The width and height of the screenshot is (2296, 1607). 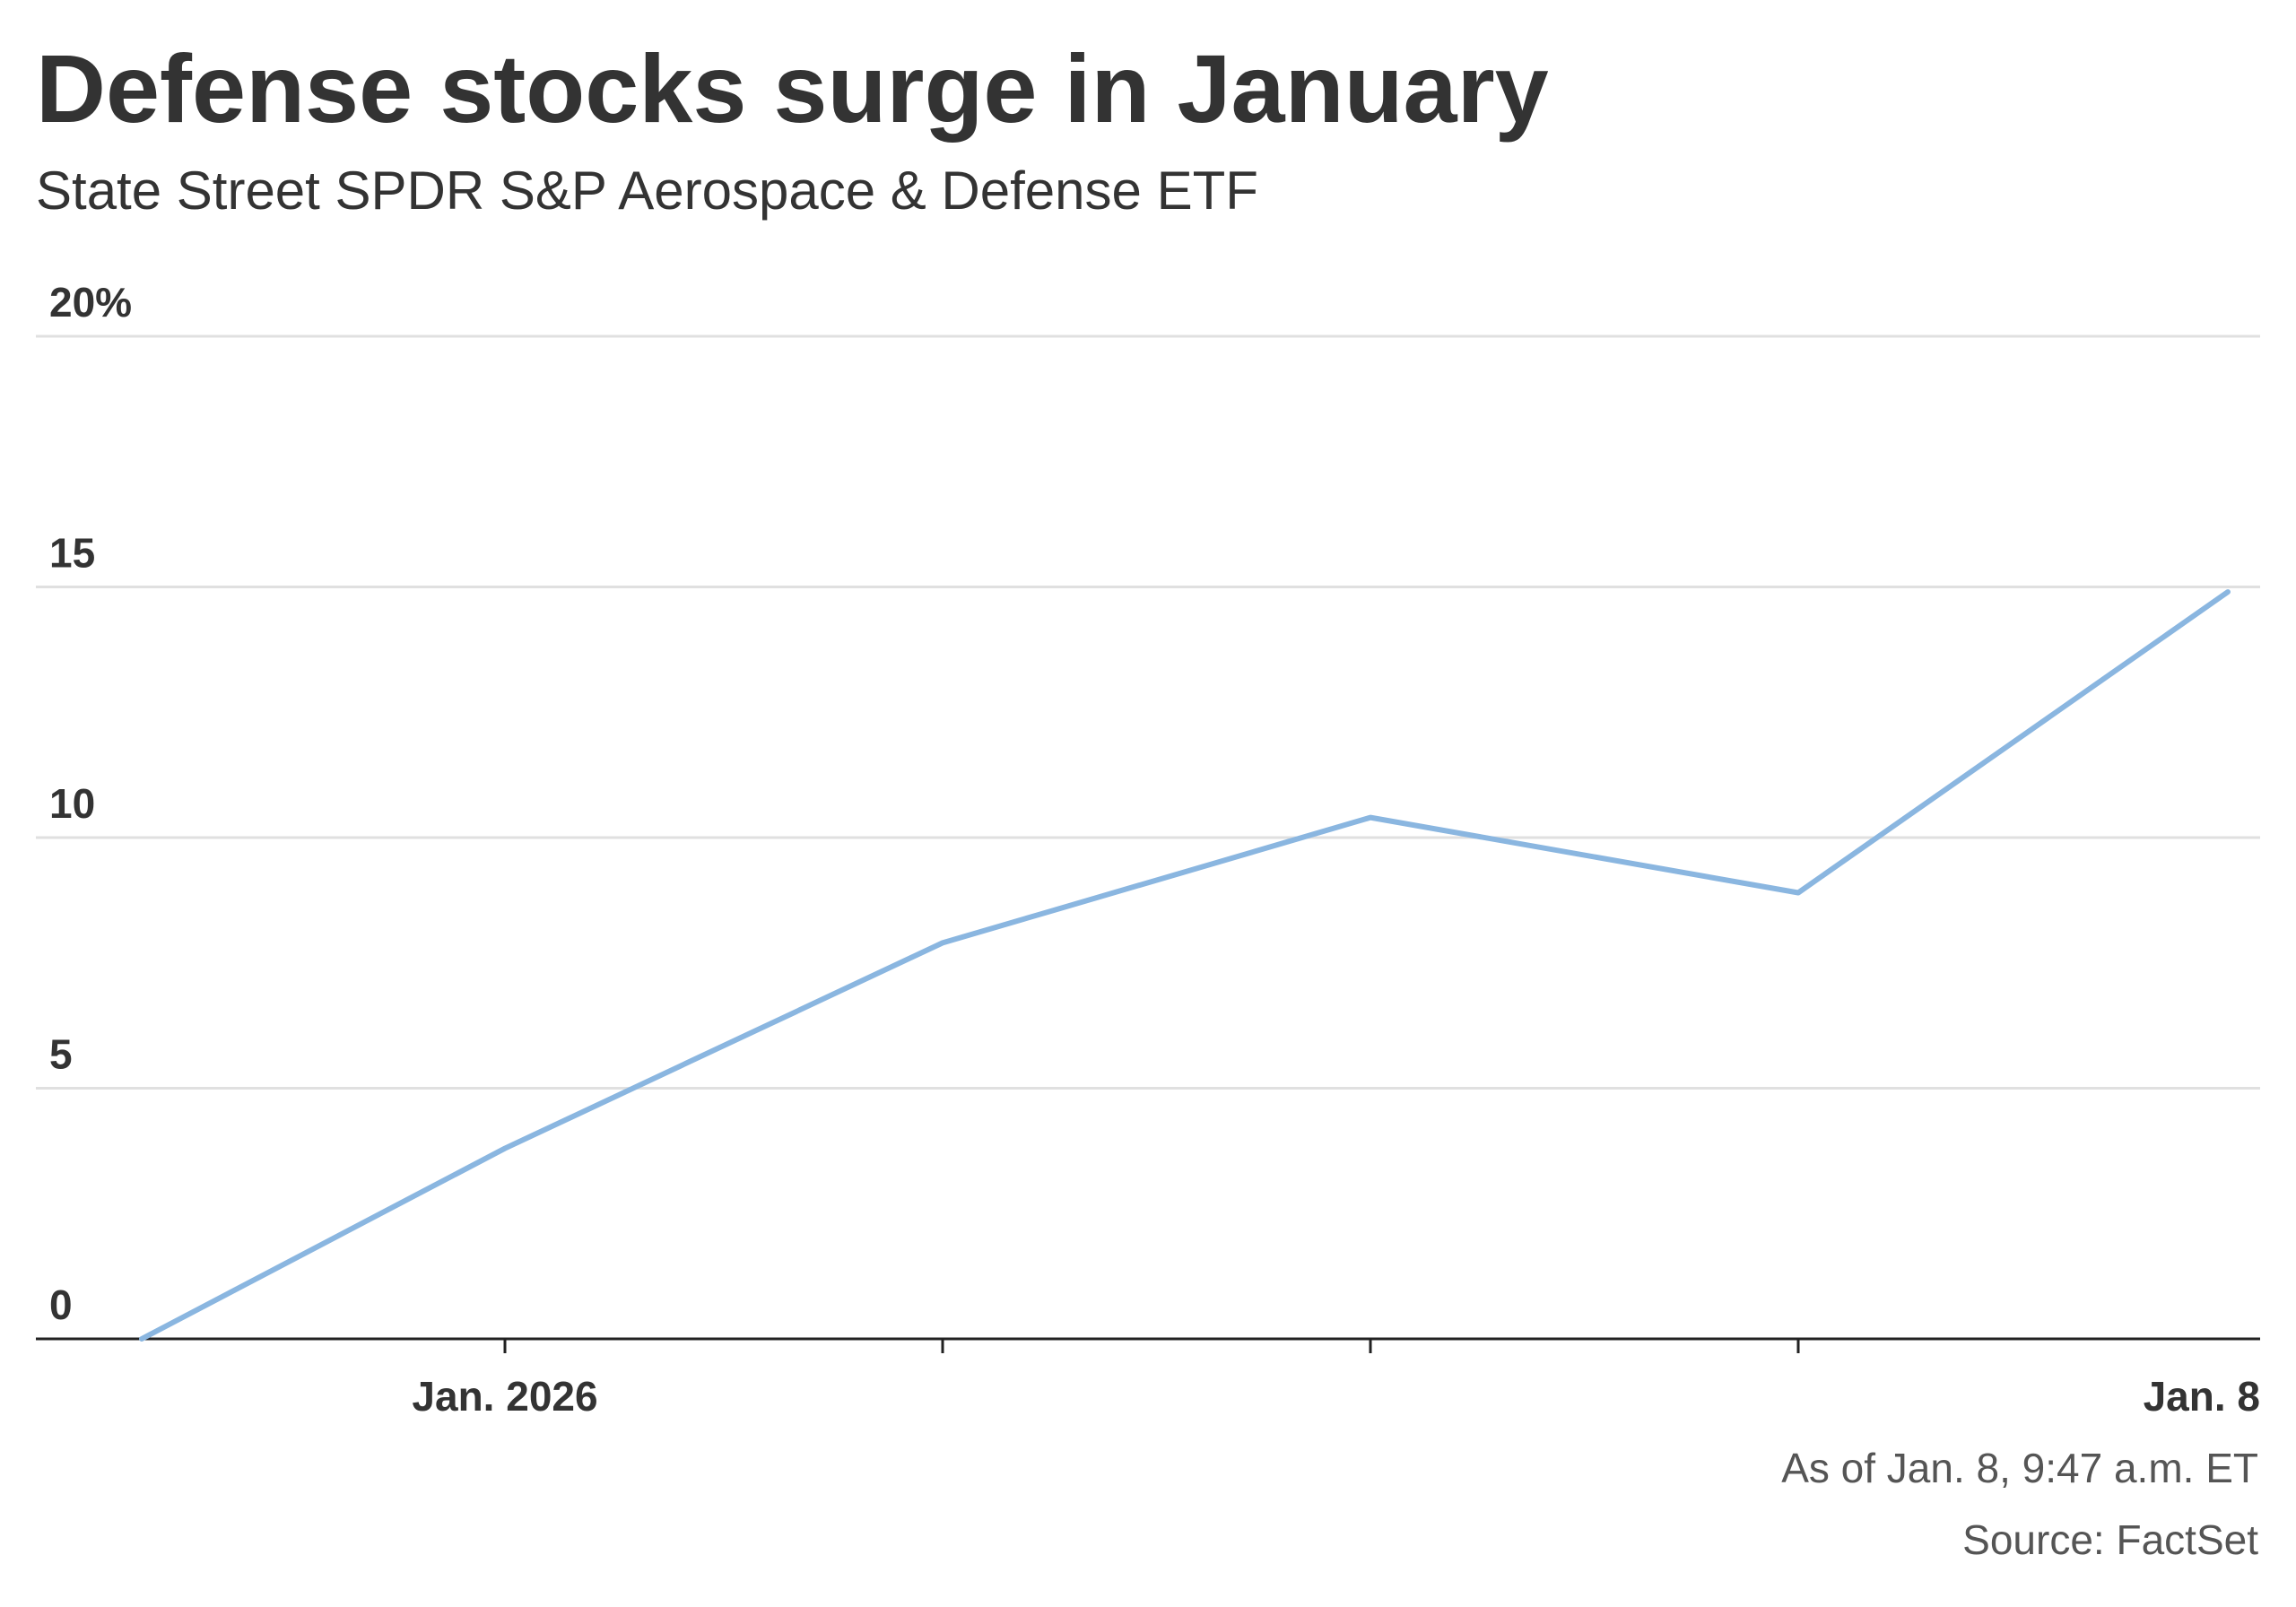 I want to click on y-tick-label: 10, so click(x=72, y=804).